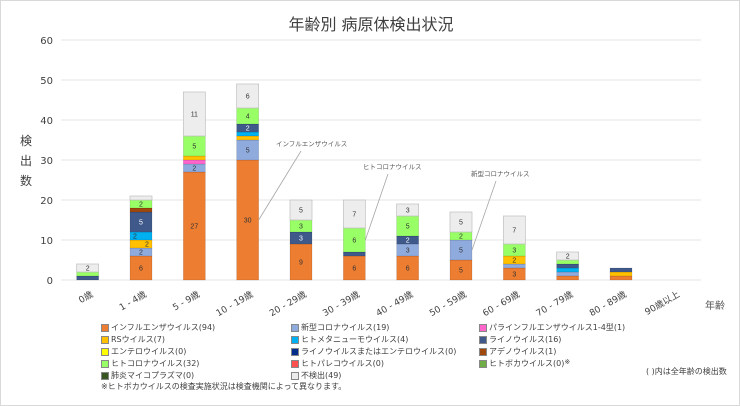 The image size is (740, 406). I want to click on legend-item: 肺炎マイコプラズマ(0), so click(147, 376).